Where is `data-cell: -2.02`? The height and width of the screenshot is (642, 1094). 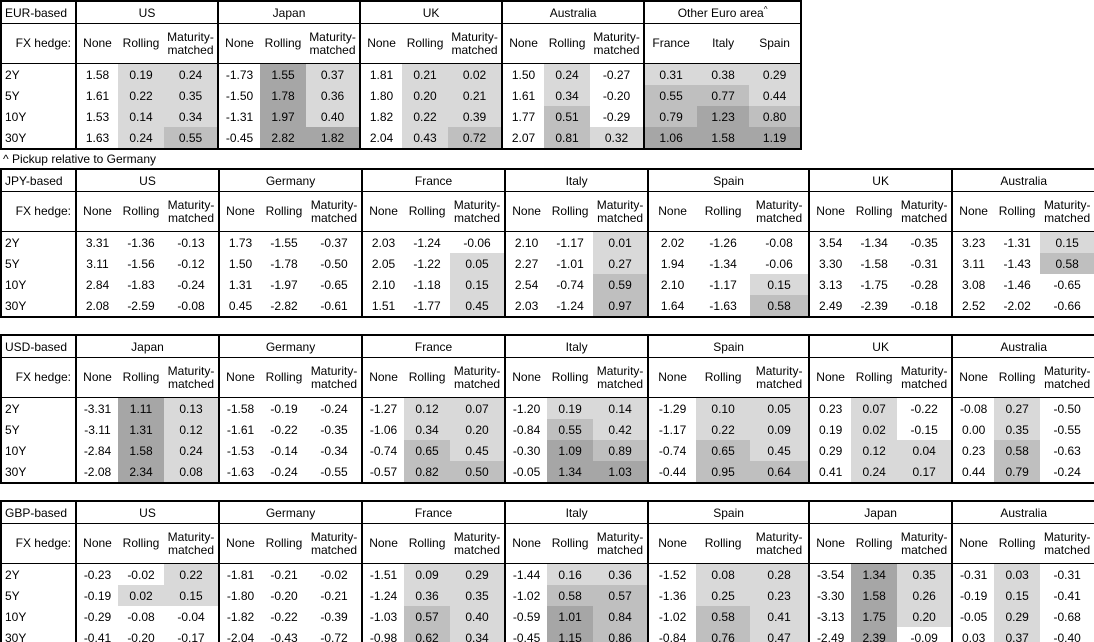
data-cell: -2.02 is located at coordinates (1017, 305).